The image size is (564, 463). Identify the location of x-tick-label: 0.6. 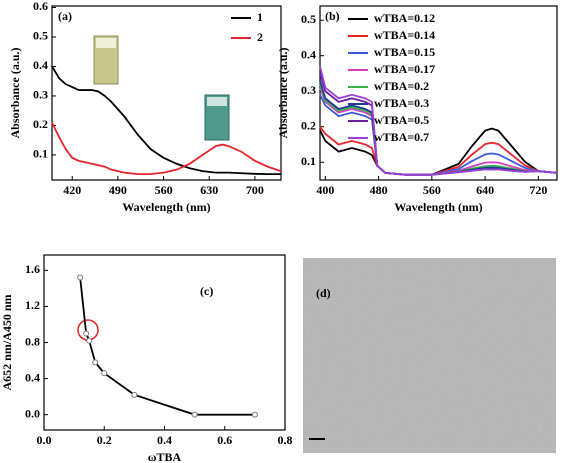
(224, 440).